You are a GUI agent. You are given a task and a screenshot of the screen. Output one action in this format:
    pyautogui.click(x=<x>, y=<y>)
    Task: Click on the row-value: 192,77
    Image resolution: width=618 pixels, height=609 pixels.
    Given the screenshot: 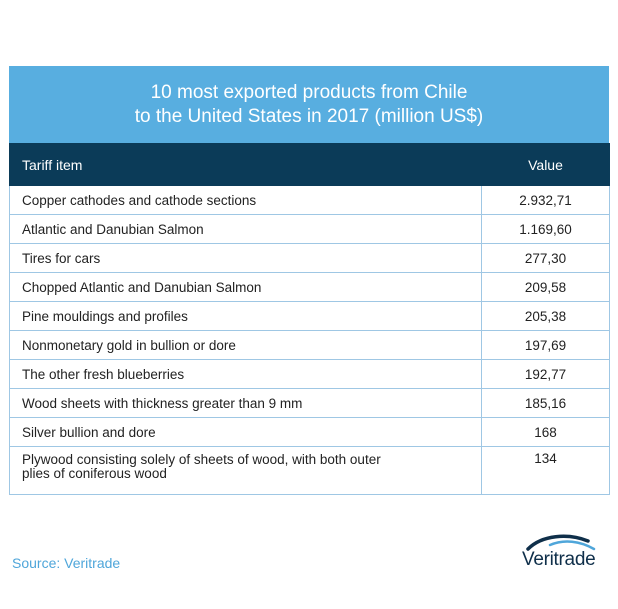 What is the action you would take?
    pyautogui.click(x=545, y=374)
    